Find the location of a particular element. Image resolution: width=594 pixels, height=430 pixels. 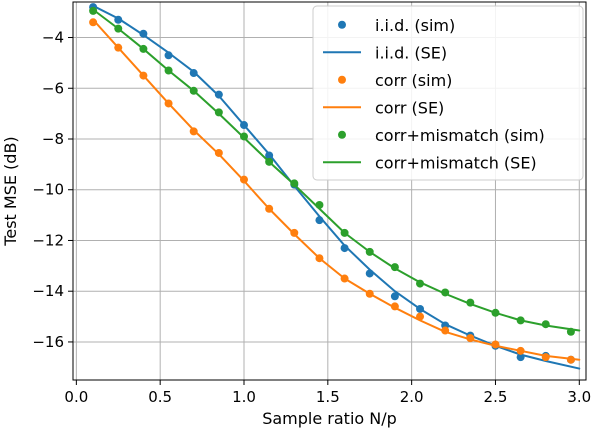

legend-label: corr (sim) is located at coordinates (413, 80).